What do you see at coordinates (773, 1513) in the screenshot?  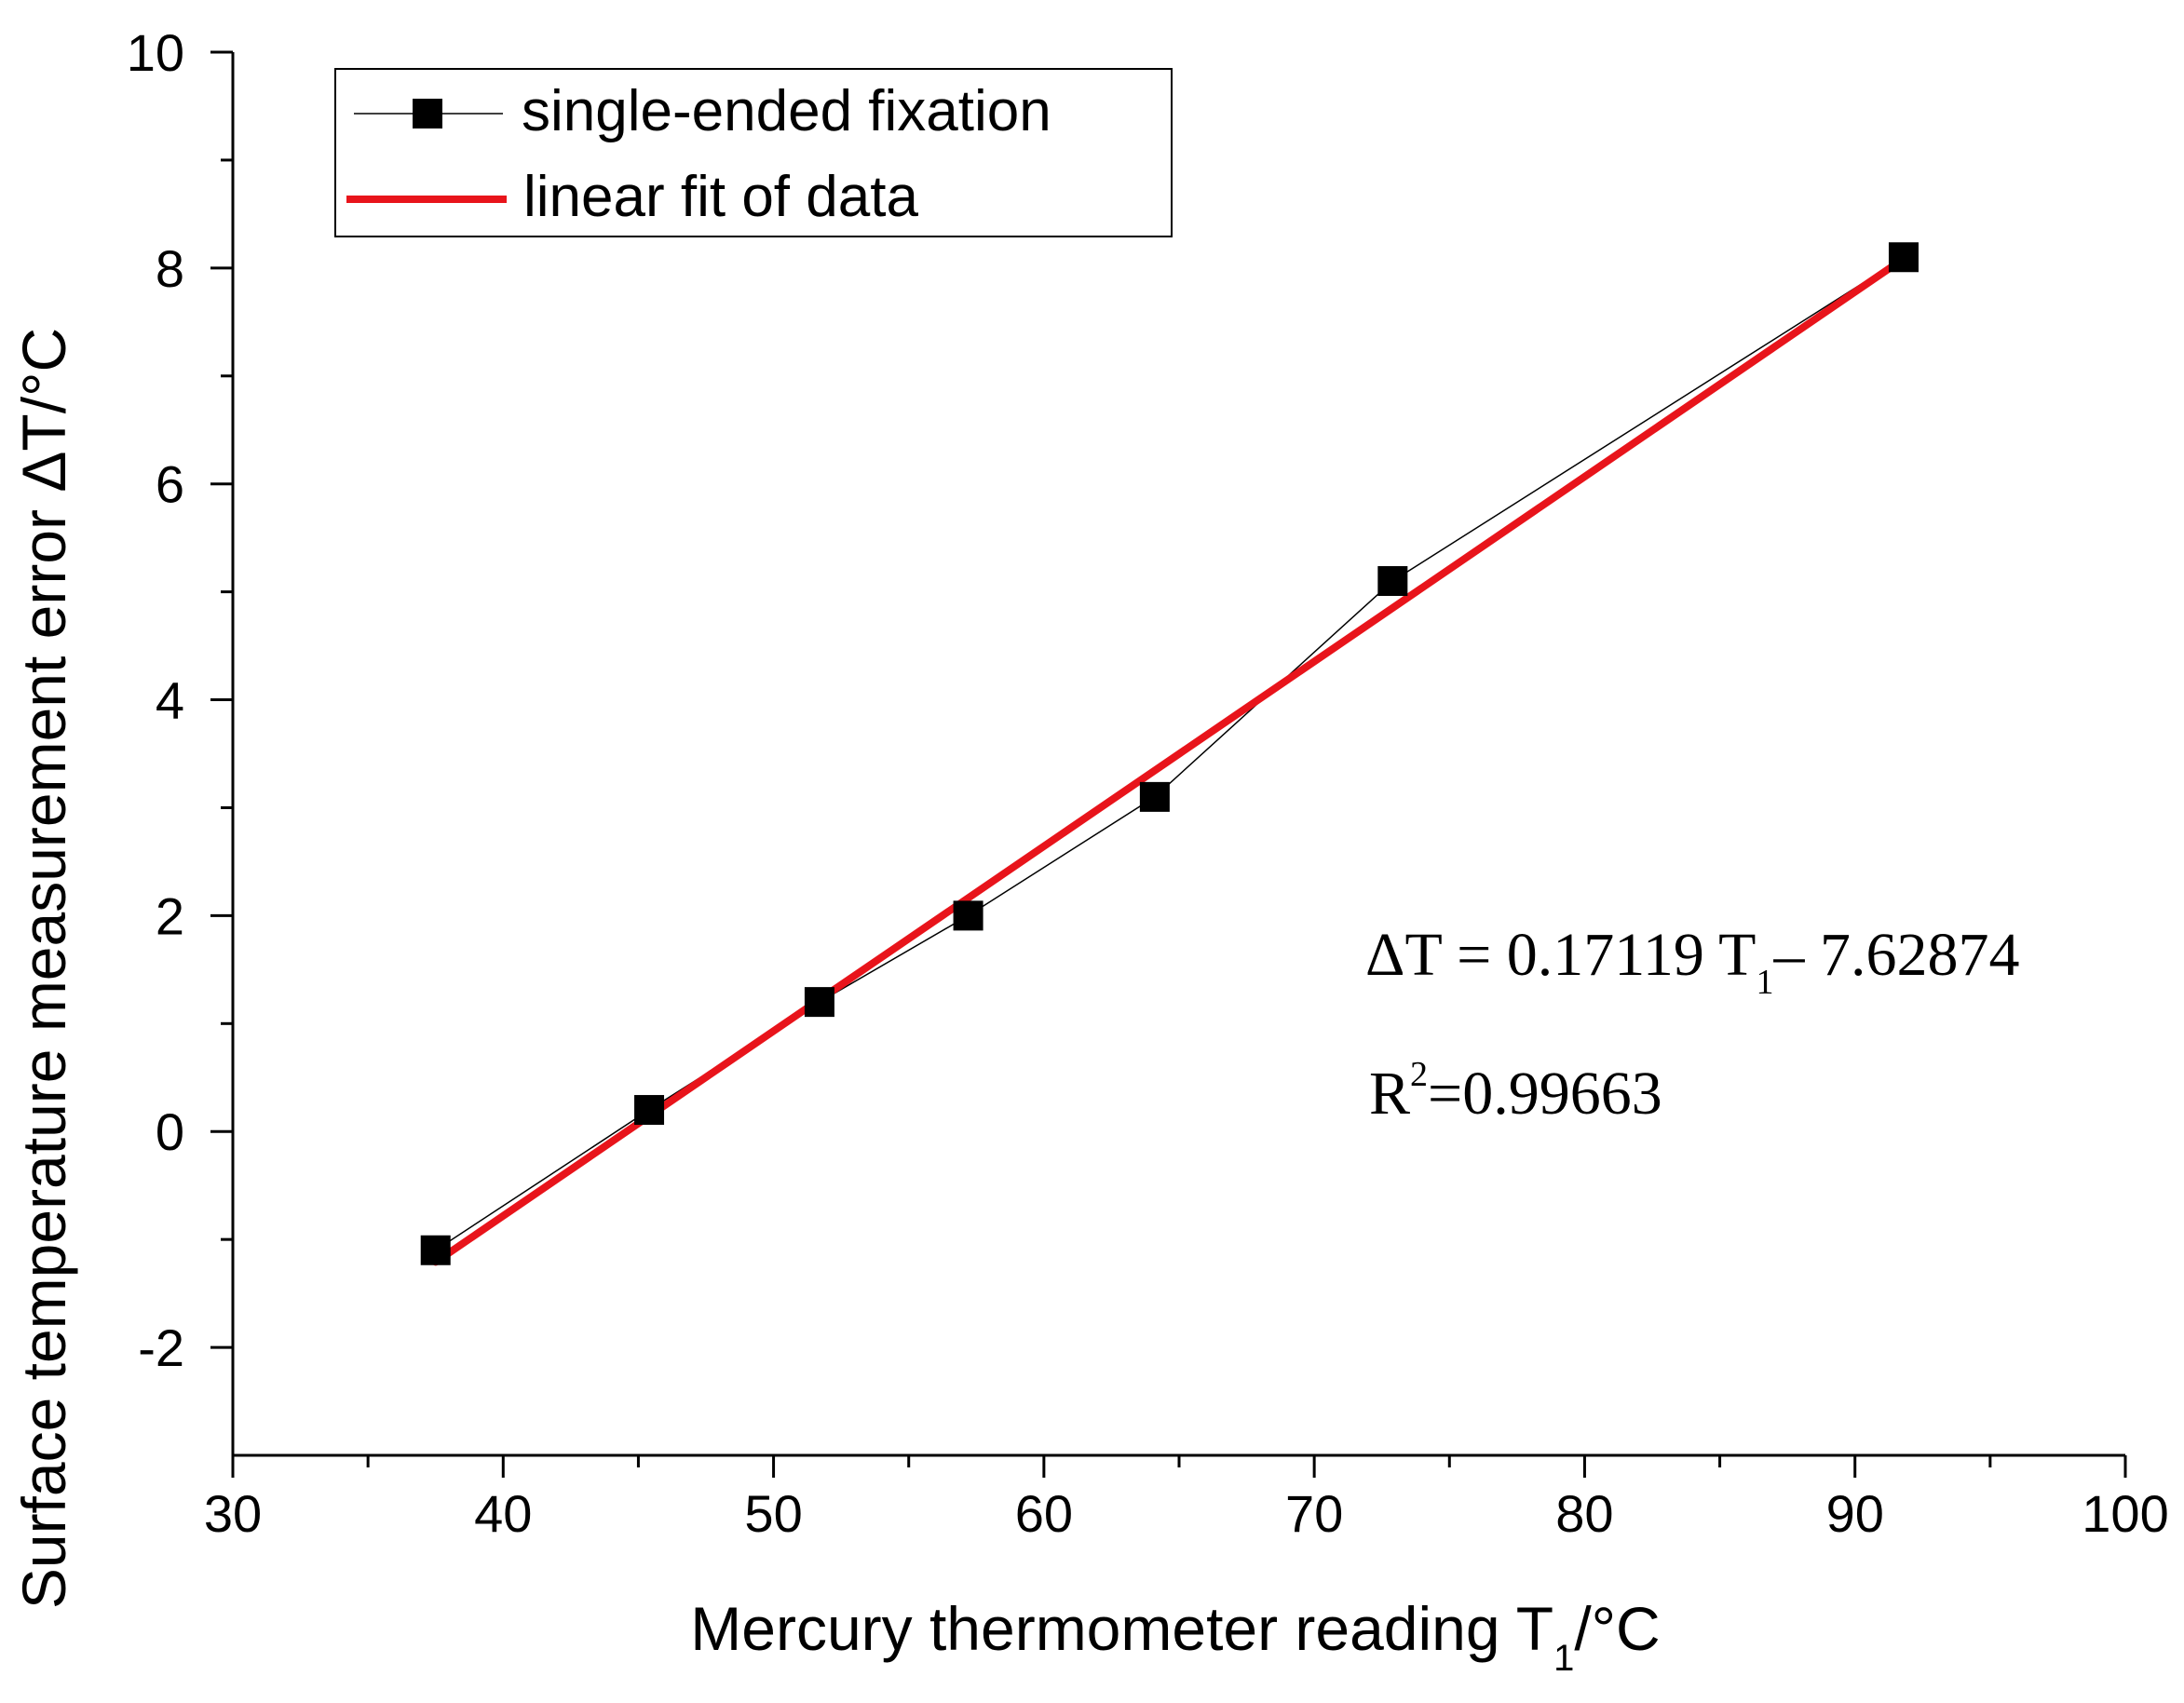 I see `x-tick-label: 50` at bounding box center [773, 1513].